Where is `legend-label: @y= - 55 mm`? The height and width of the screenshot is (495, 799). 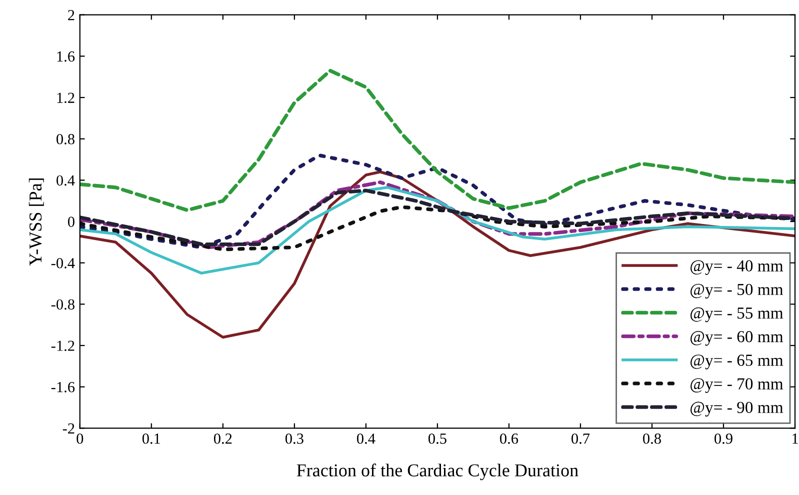
legend-label: @y= - 55 mm is located at coordinates (737, 314).